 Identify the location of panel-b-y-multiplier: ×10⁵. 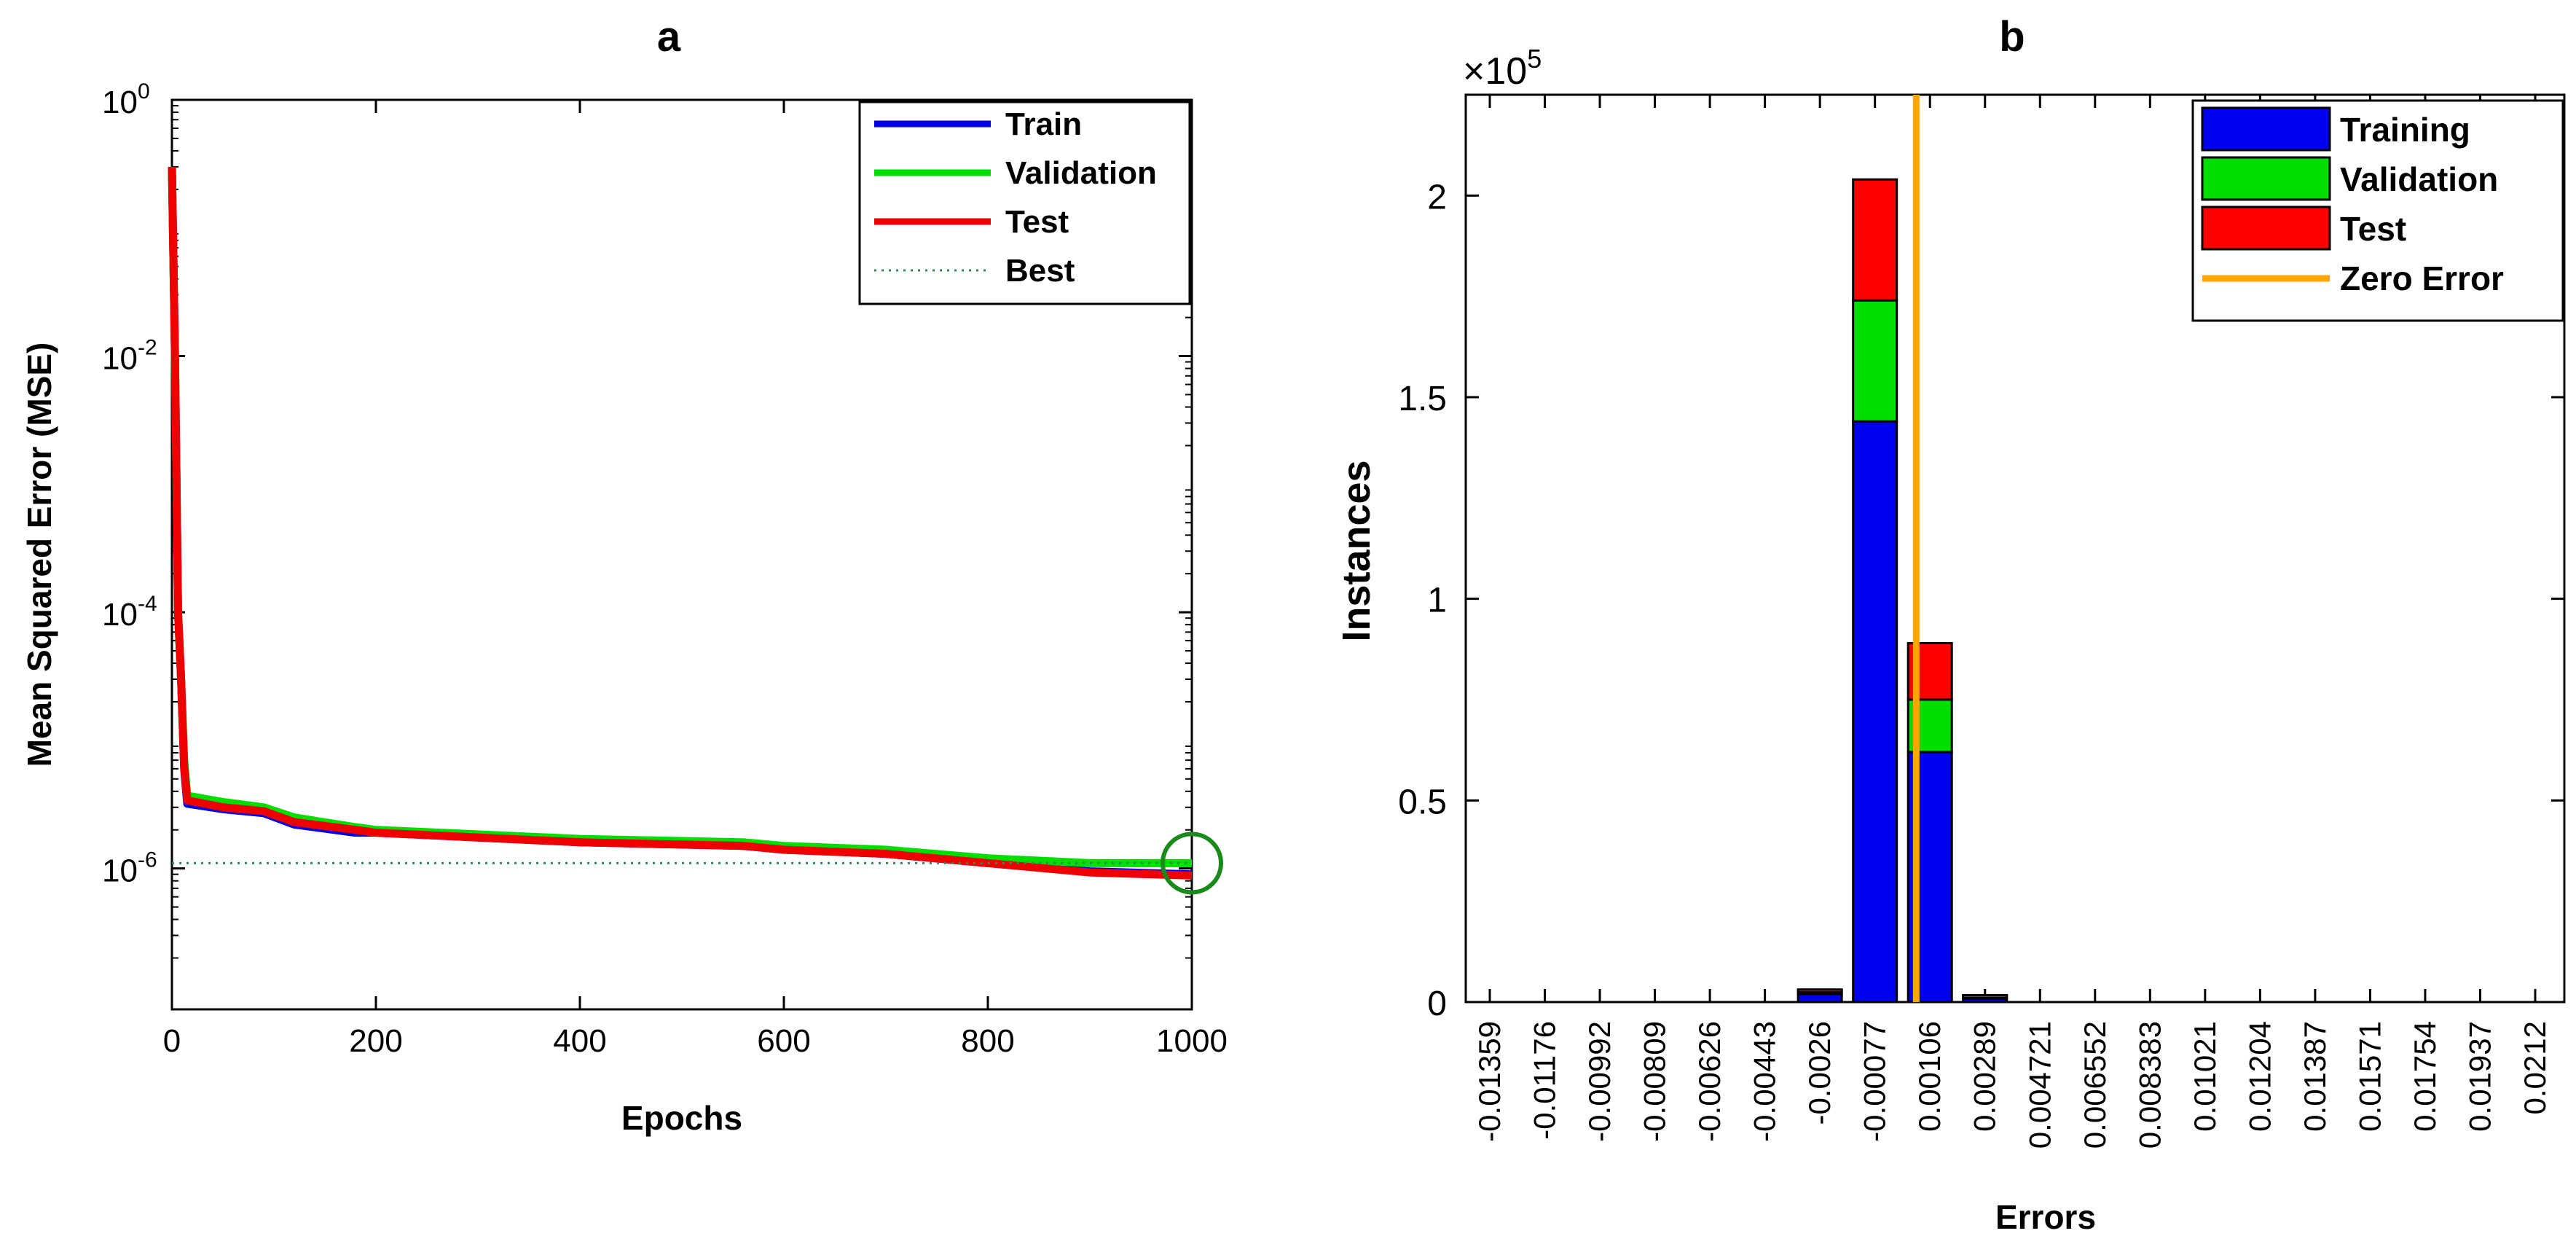
(1502, 68).